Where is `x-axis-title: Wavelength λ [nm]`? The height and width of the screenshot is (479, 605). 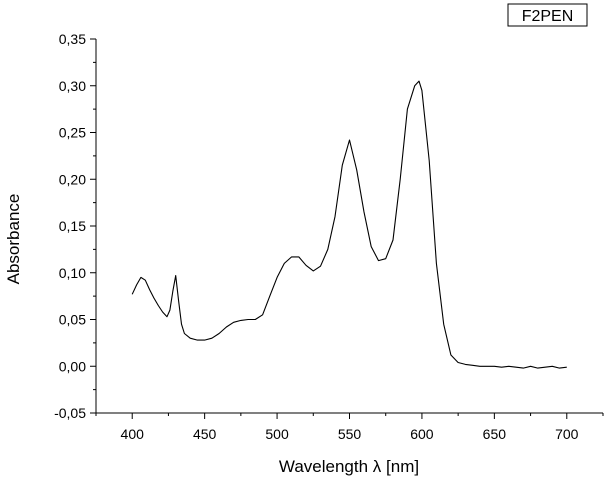 x-axis-title: Wavelength λ [nm] is located at coordinates (349, 466).